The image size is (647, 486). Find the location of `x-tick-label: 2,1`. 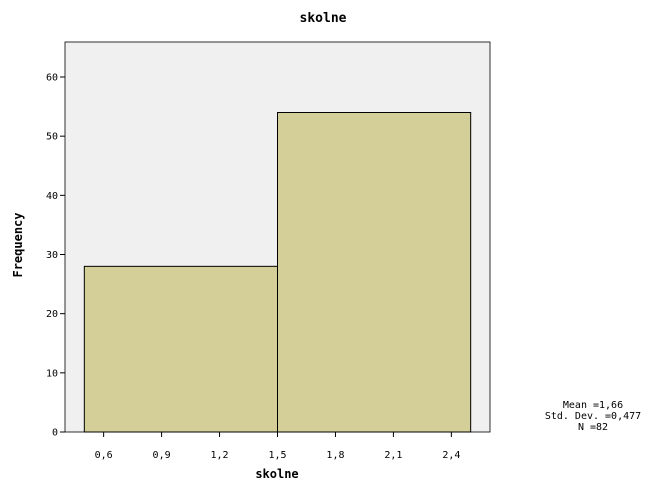

x-tick-label: 2,1 is located at coordinates (393, 455).